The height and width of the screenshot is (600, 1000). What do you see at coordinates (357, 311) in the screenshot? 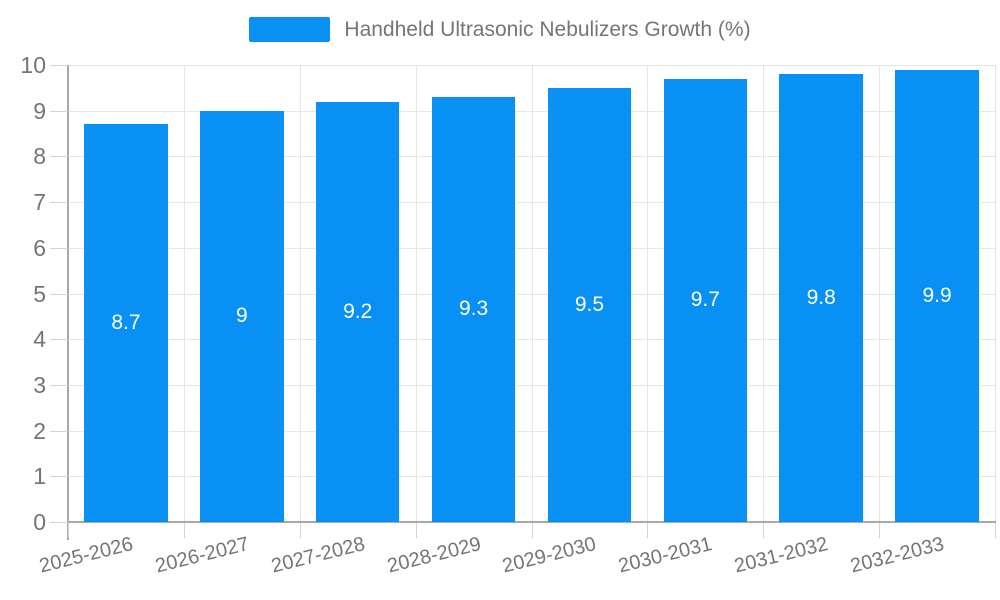
I see `bar-2027-2028` at bounding box center [357, 311].